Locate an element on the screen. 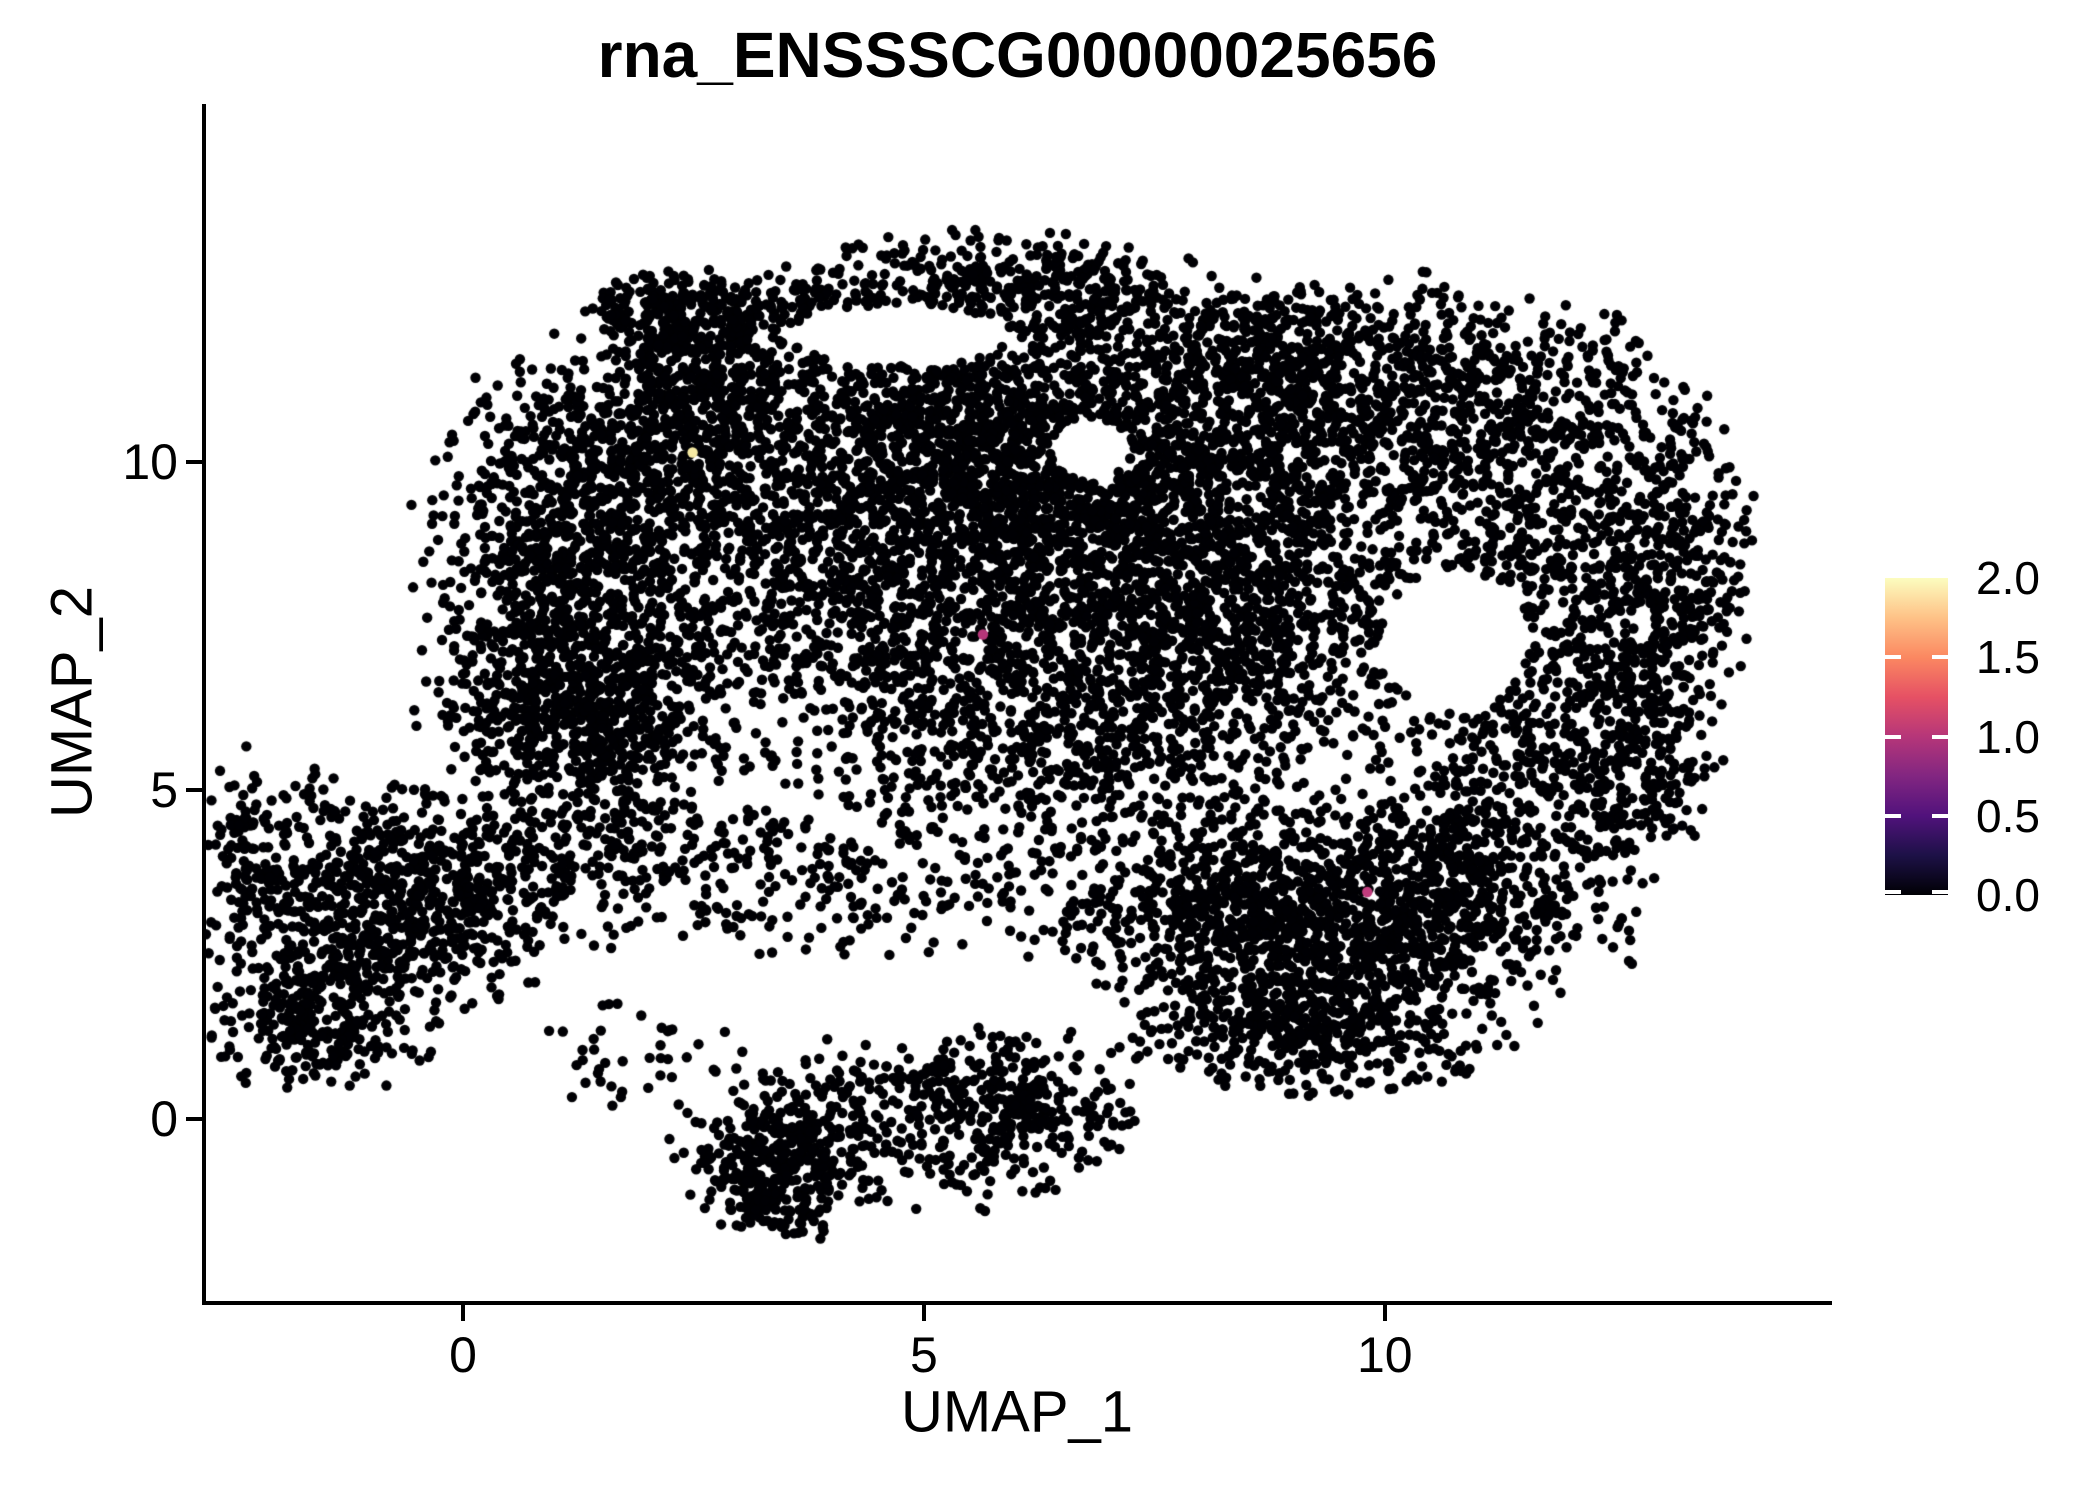 This screenshot has width=2100, height=1500. colorbar-label: 0.5 is located at coordinates (2008, 815).